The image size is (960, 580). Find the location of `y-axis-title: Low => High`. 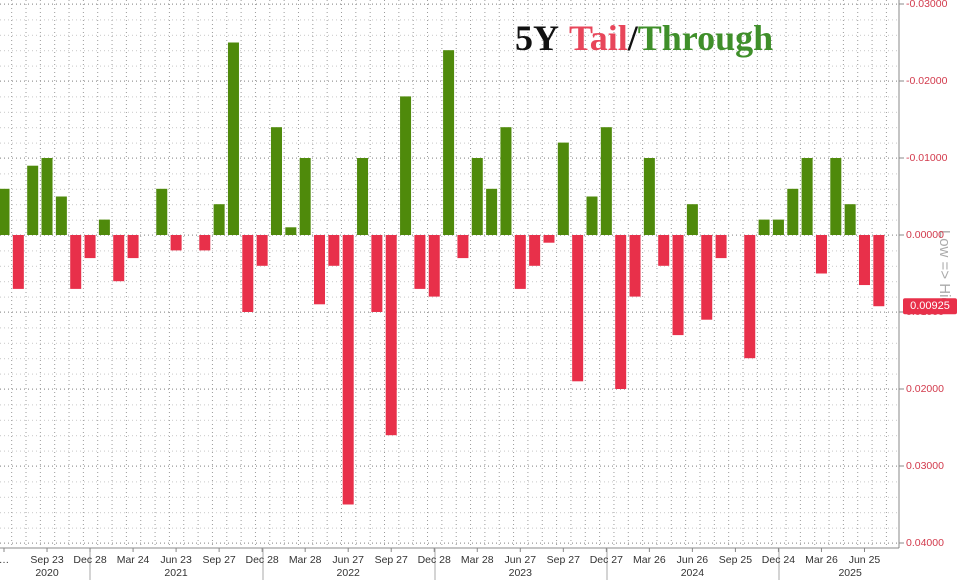

y-axis-title: Low => High is located at coordinates (944, 272).